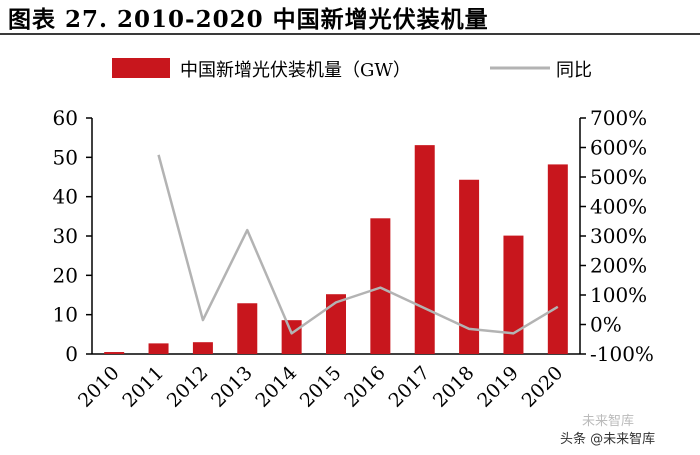 Image resolution: width=700 pixels, height=455 pixels. Describe the element at coordinates (232, 387) in the screenshot. I see `x-tick-label: 2013` at that location.